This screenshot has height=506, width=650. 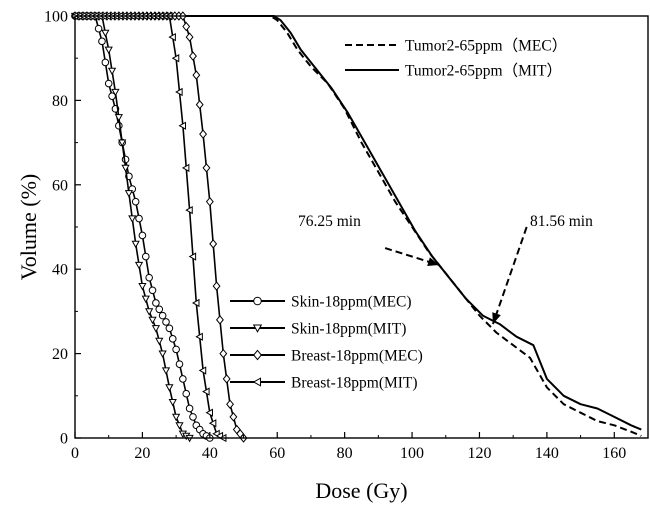 I want to click on legend-label: Breast-18ppm(MIT), so click(x=354, y=383).